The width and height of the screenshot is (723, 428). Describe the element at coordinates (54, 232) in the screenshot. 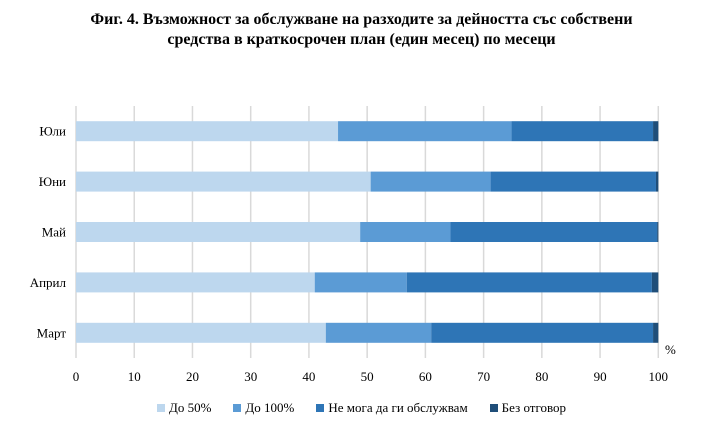

I see `y-category-label: Май` at that location.